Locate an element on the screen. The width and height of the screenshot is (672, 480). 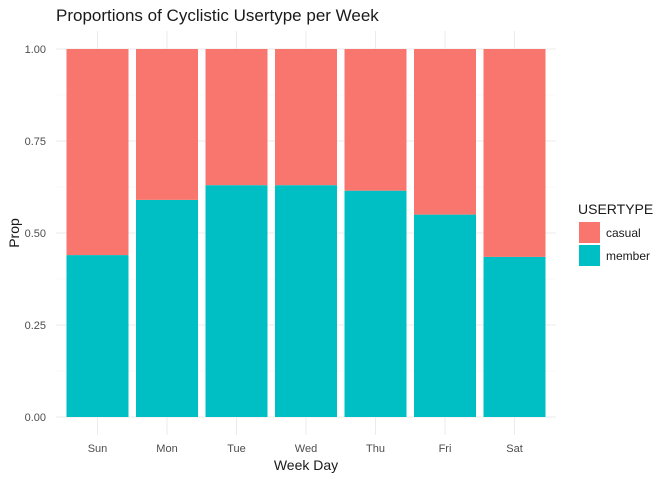
y-axis-title: Prop is located at coordinates (14, 233).